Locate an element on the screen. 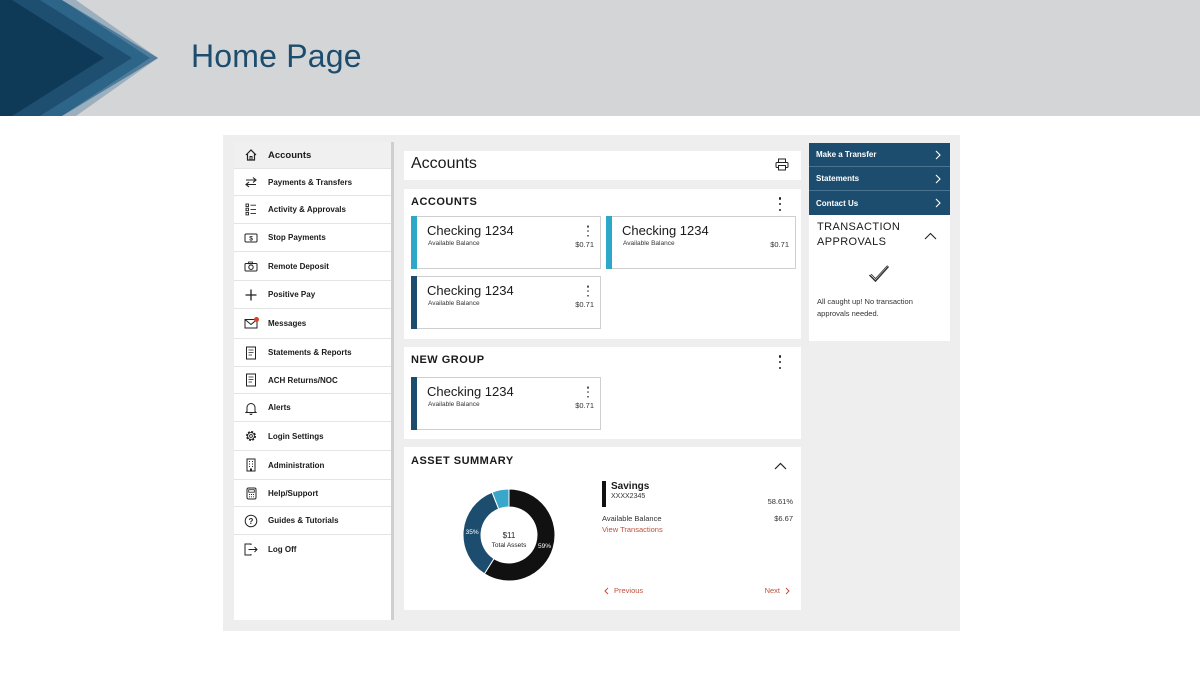  next-label: Next is located at coordinates (772, 590).